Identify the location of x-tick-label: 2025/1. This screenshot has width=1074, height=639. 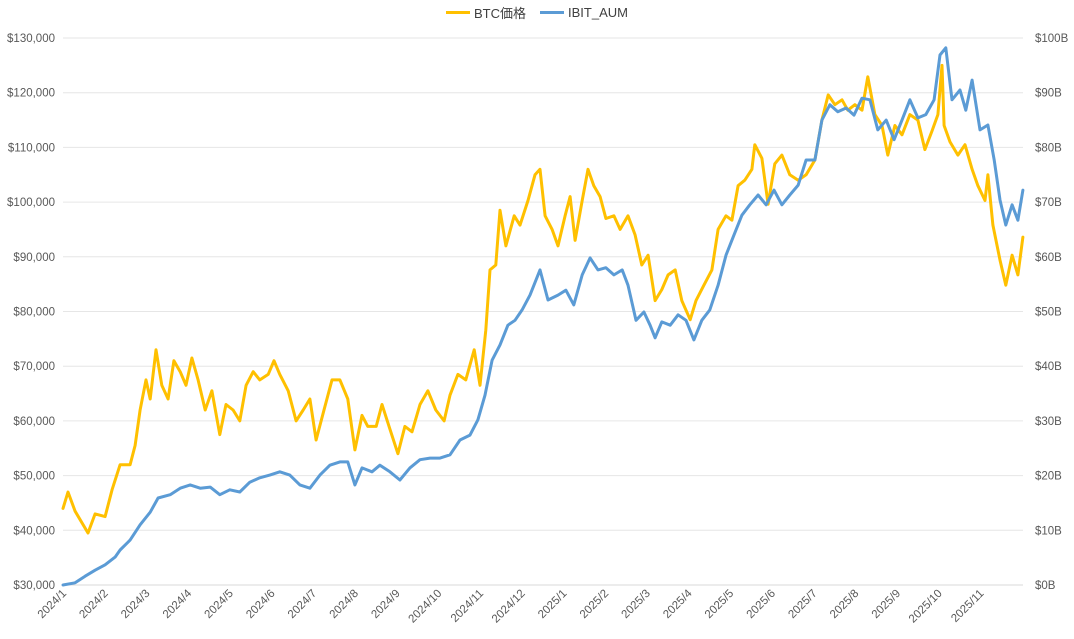
(552, 604).